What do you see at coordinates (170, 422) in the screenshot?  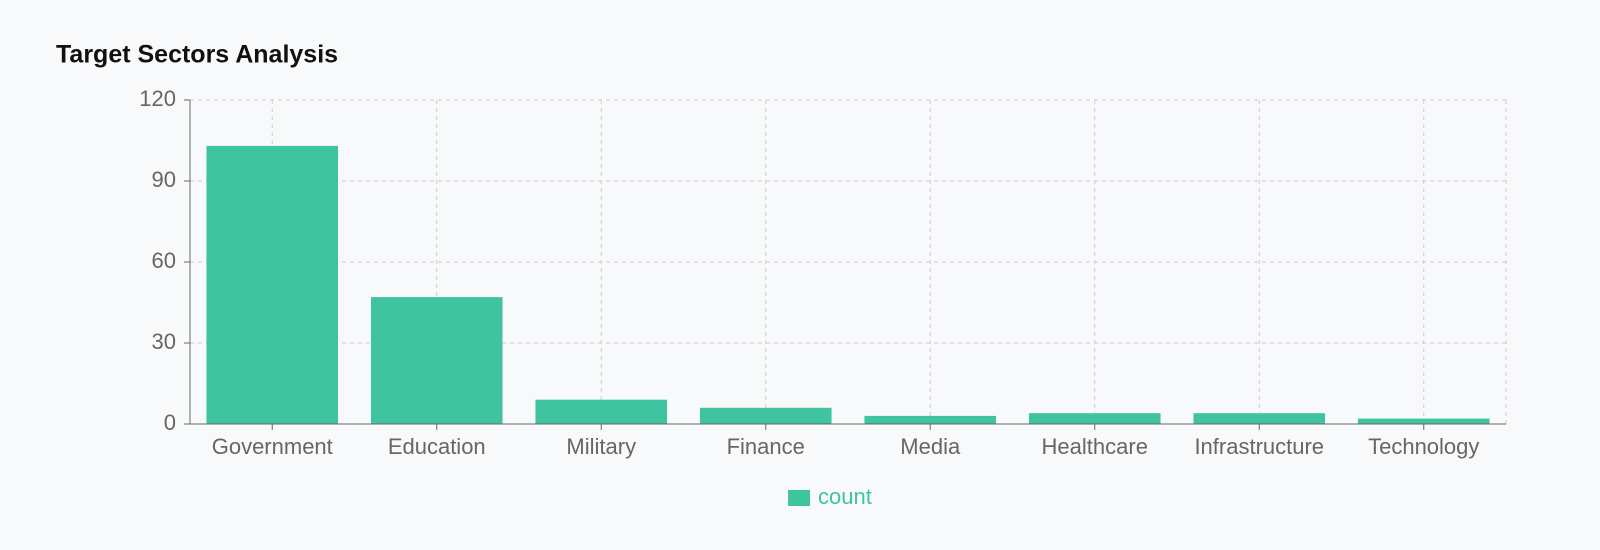 I see `y-tick-label: 0` at bounding box center [170, 422].